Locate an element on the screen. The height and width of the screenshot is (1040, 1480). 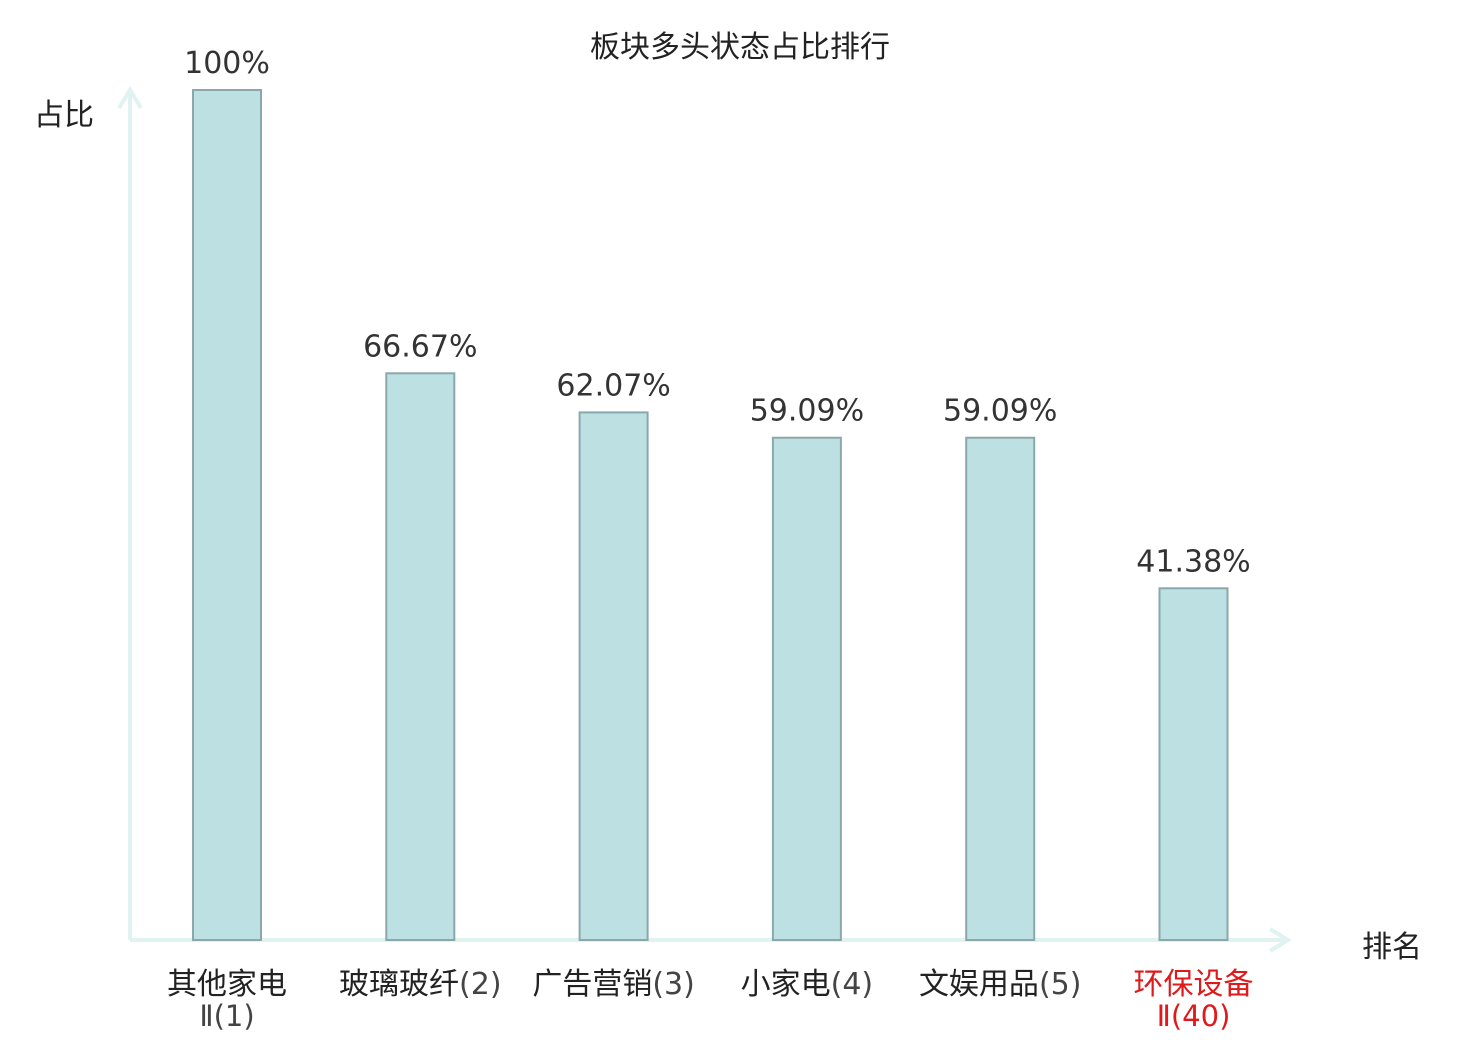
x-tick-label: 玻璃玻纤(2) is located at coordinates (420, 984).